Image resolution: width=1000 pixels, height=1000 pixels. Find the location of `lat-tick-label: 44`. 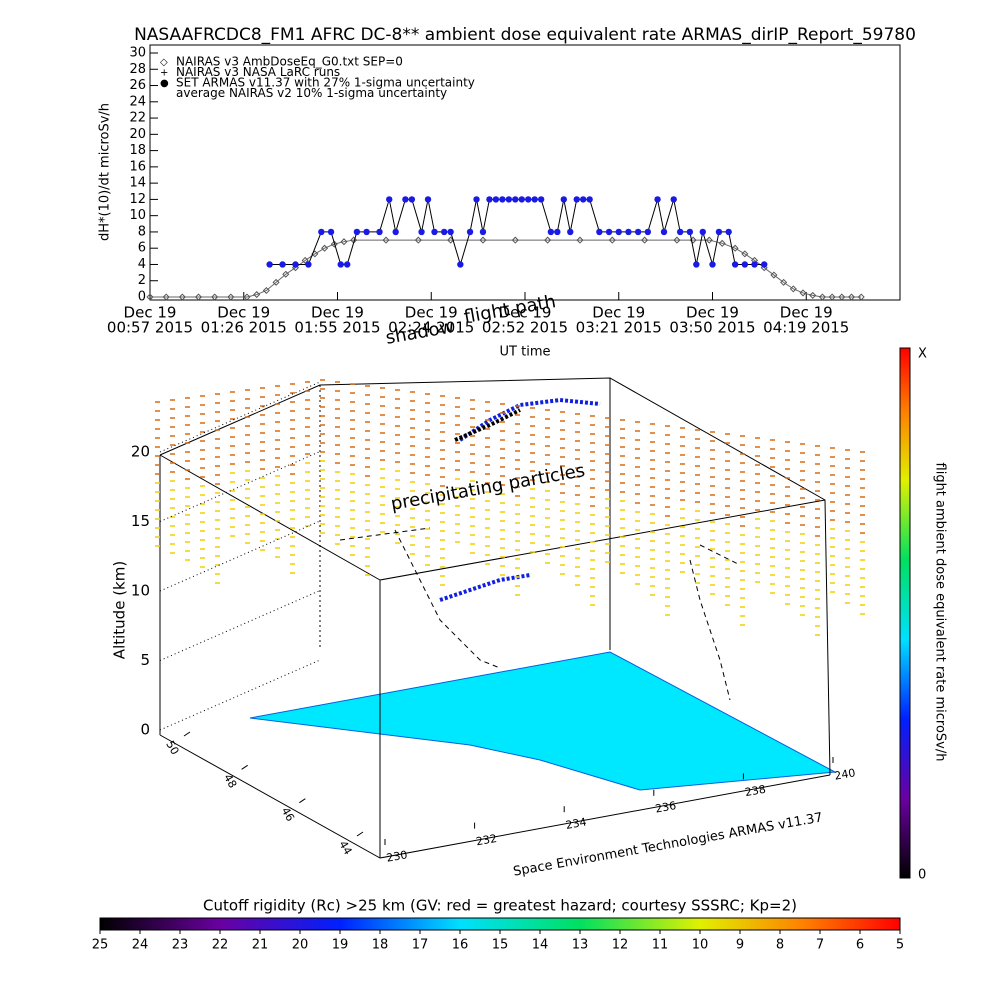

lat-tick-label: 44 is located at coordinates (345, 847).